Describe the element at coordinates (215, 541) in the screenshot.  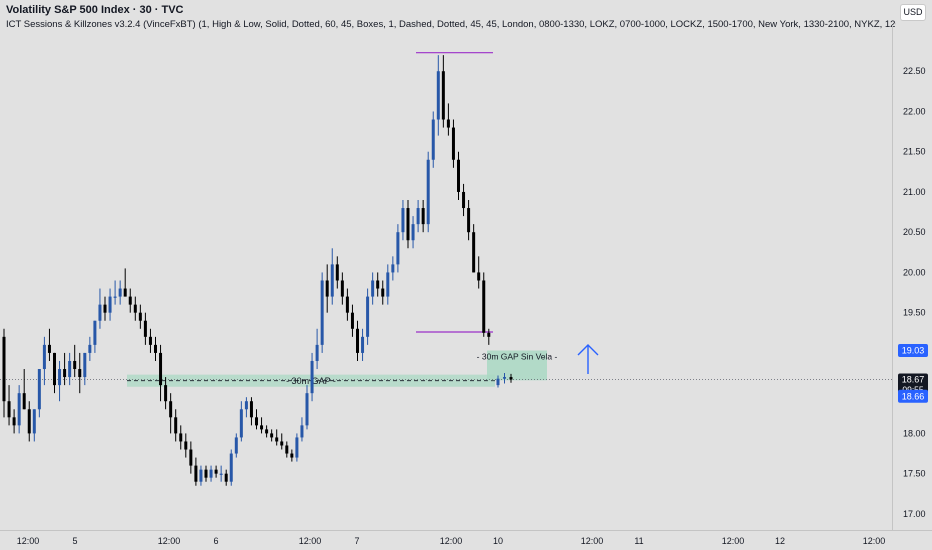
I see `x-tick-label: 6` at that location.